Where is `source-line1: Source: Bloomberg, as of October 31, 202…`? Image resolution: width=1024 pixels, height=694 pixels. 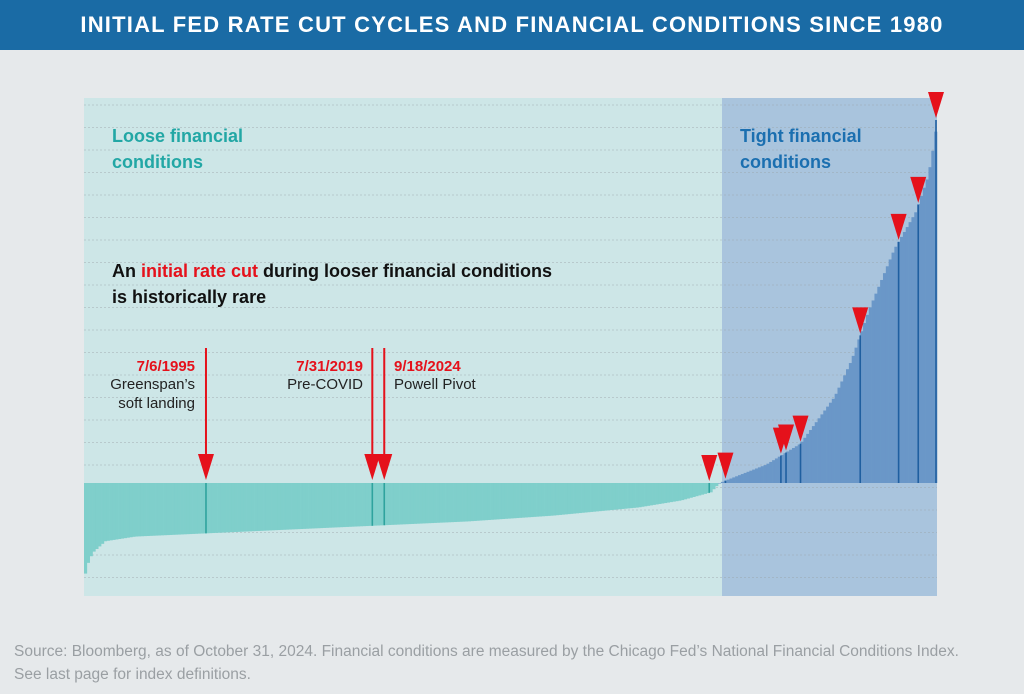
source-line1: Source: Bloomberg, as of October 31, 202… is located at coordinates (486, 651).